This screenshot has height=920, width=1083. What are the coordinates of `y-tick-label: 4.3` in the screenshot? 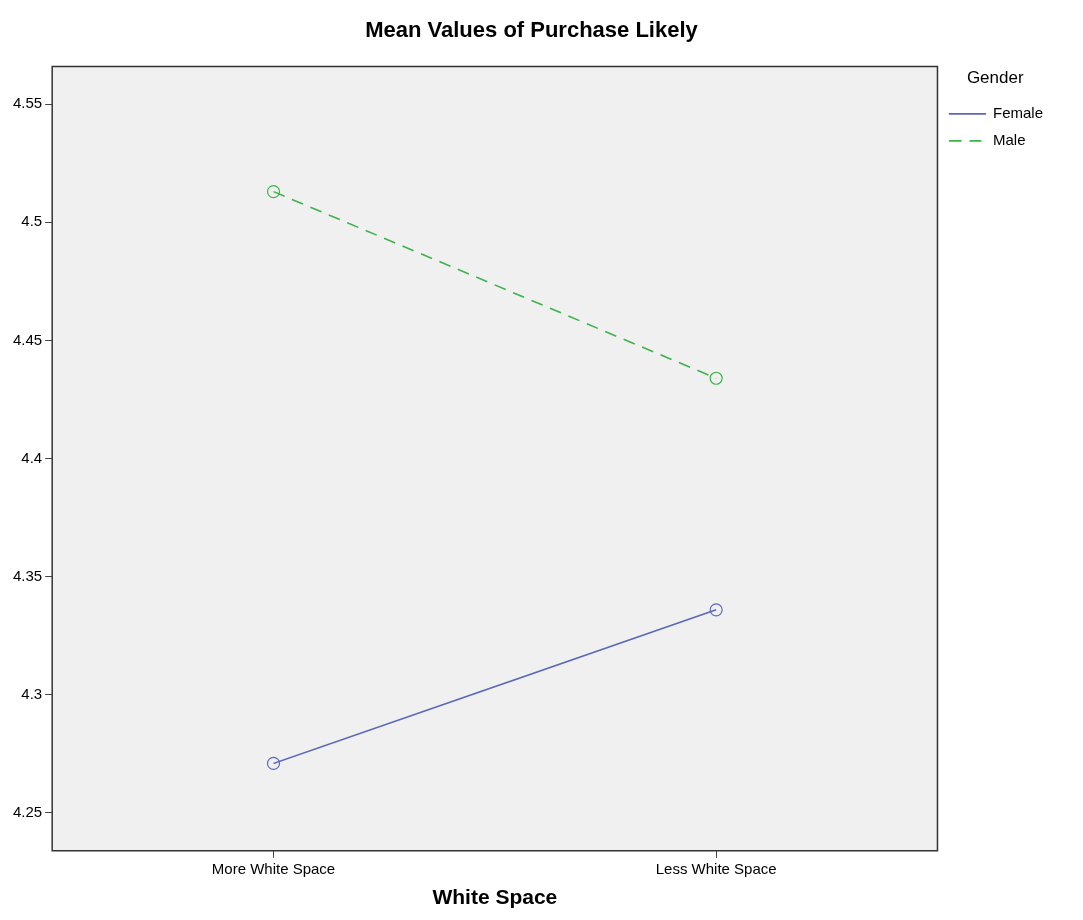 It's located at (32, 694).